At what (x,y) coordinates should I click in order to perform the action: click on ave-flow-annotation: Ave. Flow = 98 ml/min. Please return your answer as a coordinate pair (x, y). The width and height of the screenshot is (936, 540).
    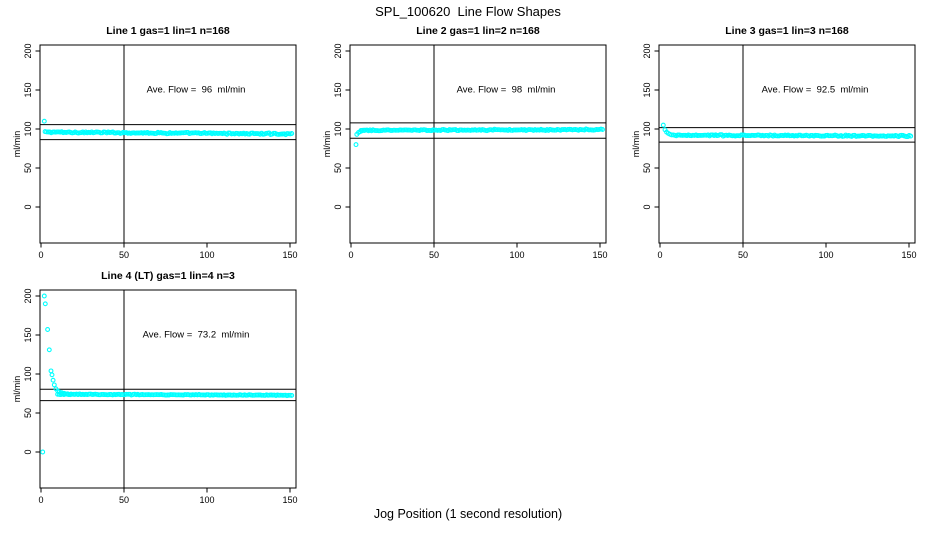
    Looking at the image, I should click on (506, 90).